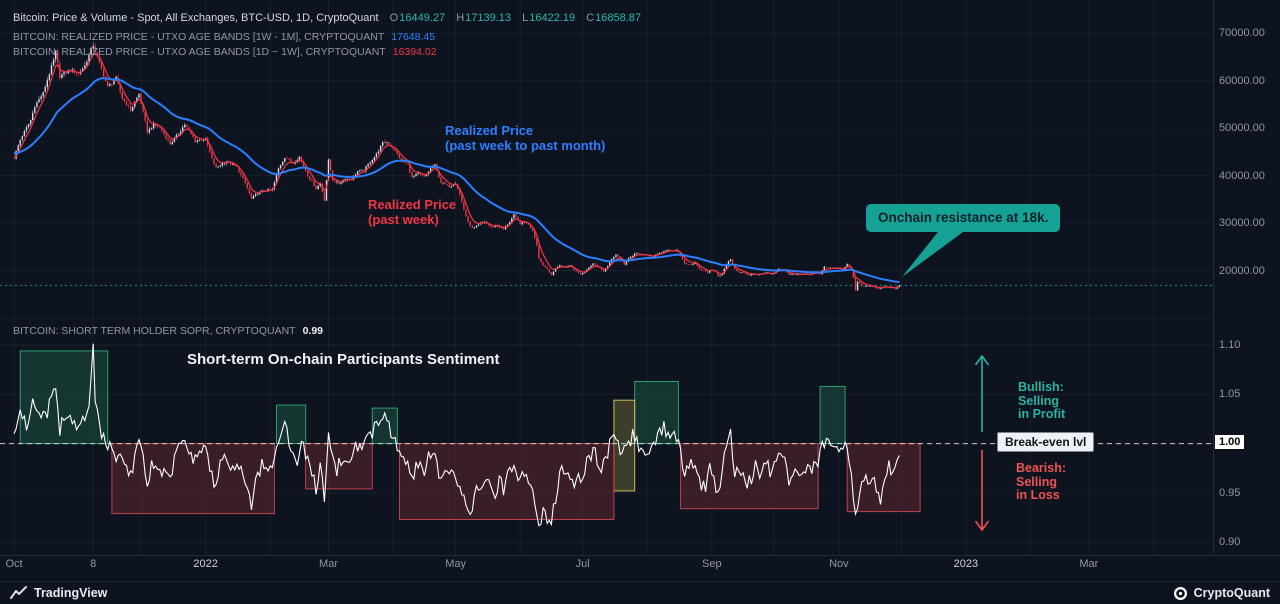 The image size is (1280, 604). What do you see at coordinates (18, 592) in the screenshot?
I see `tradingview-logo-icon` at bounding box center [18, 592].